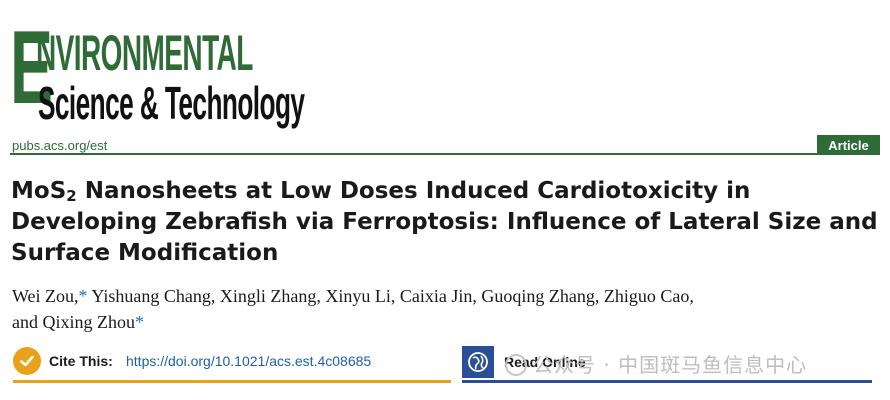 The image size is (890, 400). I want to click on cite-this-label: Cite This:, so click(81, 361).